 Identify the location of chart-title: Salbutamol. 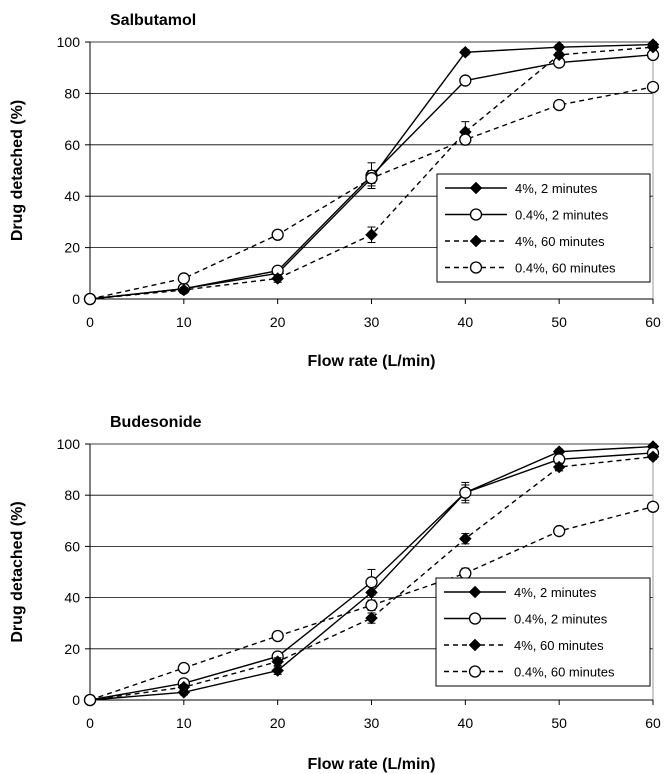
(153, 20).